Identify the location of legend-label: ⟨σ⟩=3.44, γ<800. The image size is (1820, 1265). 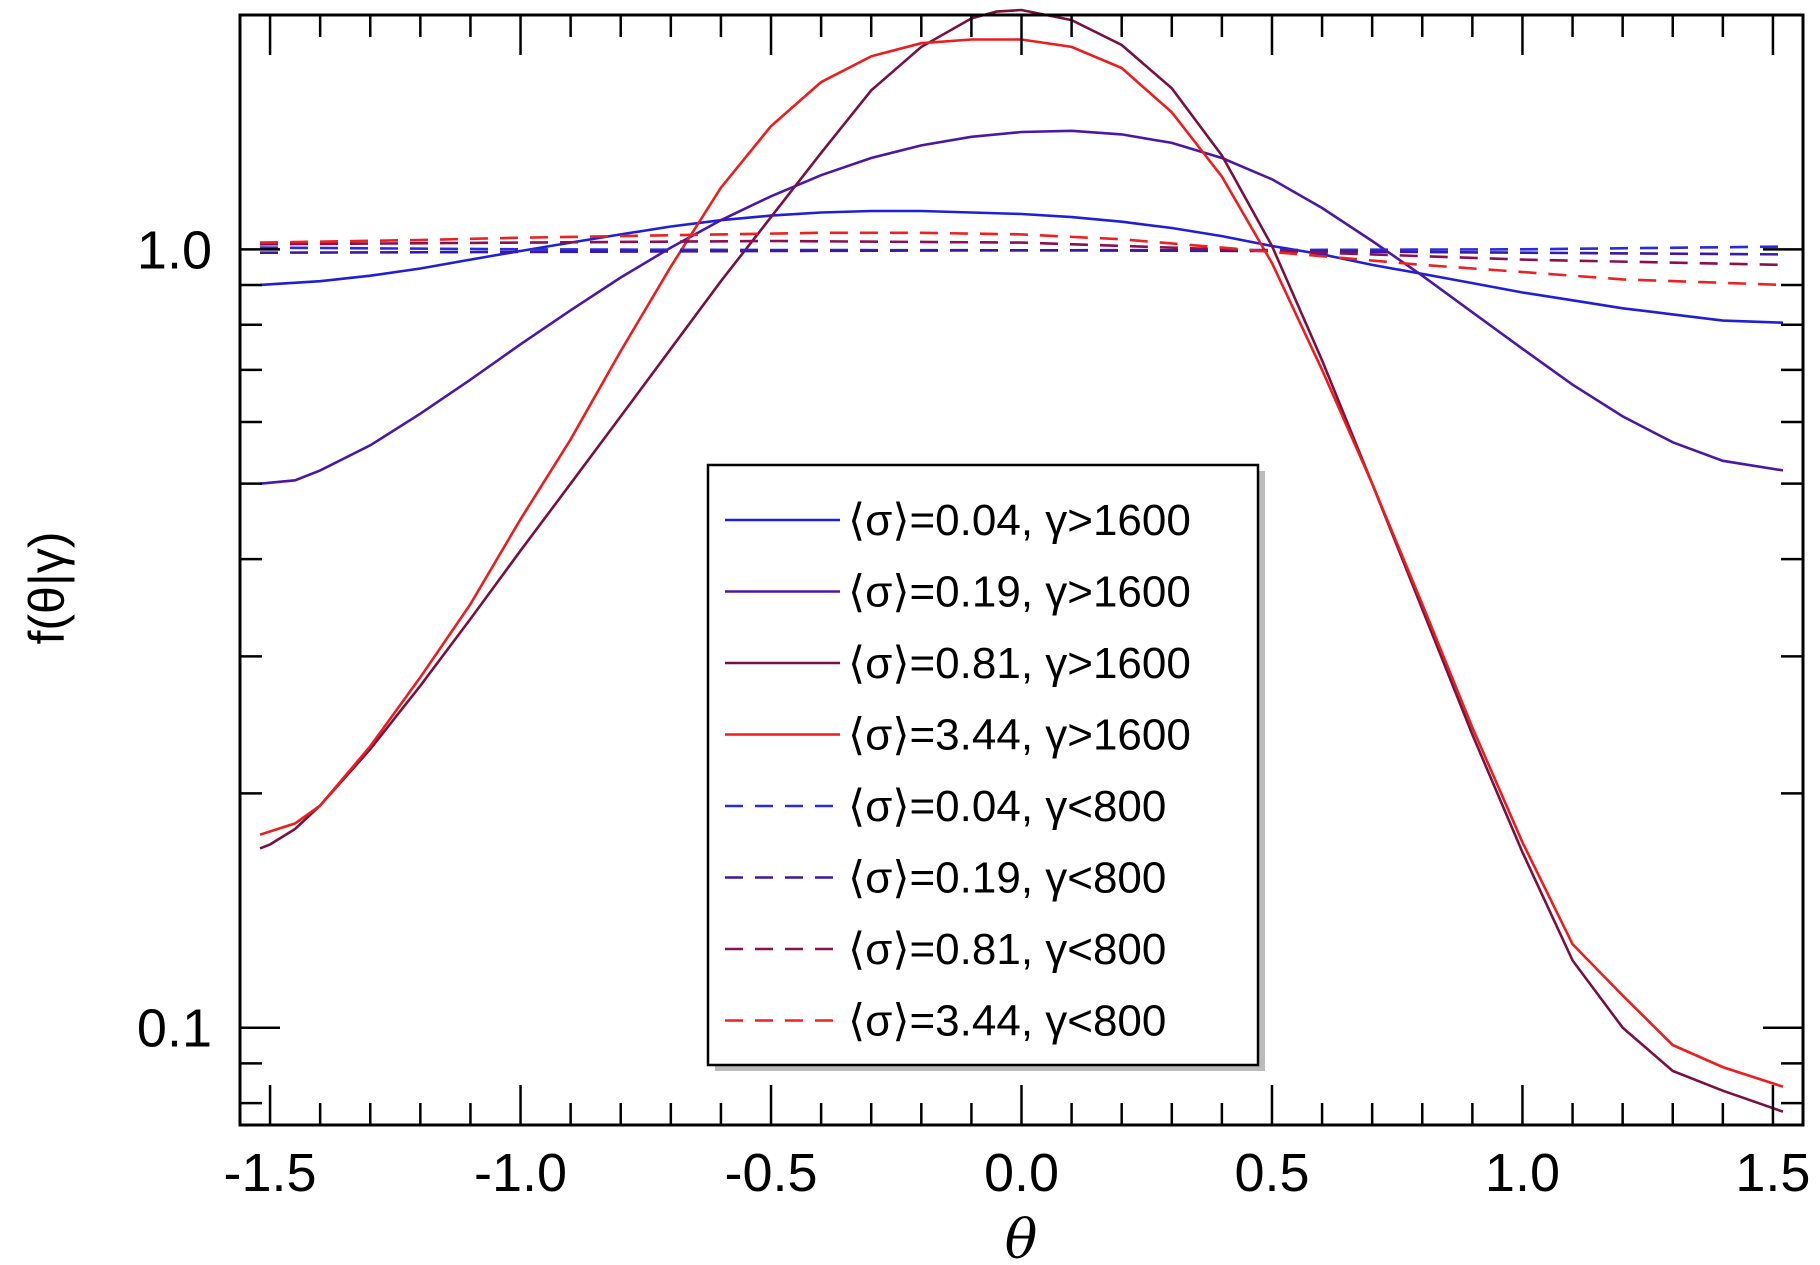
(1007, 1021).